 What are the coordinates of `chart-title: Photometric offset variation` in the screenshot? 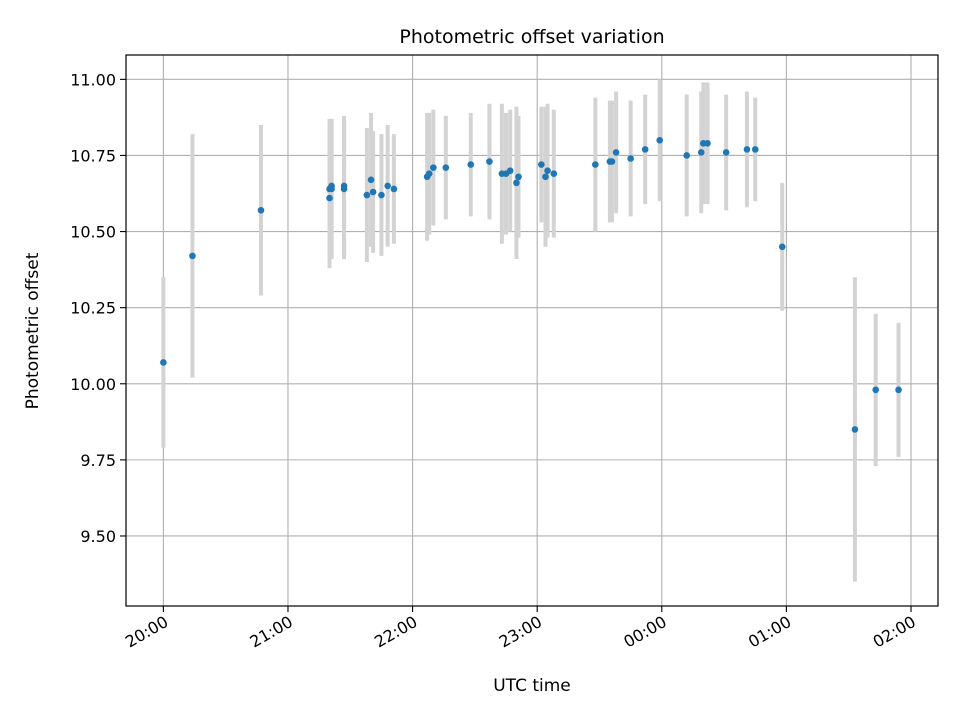 It's located at (531, 37).